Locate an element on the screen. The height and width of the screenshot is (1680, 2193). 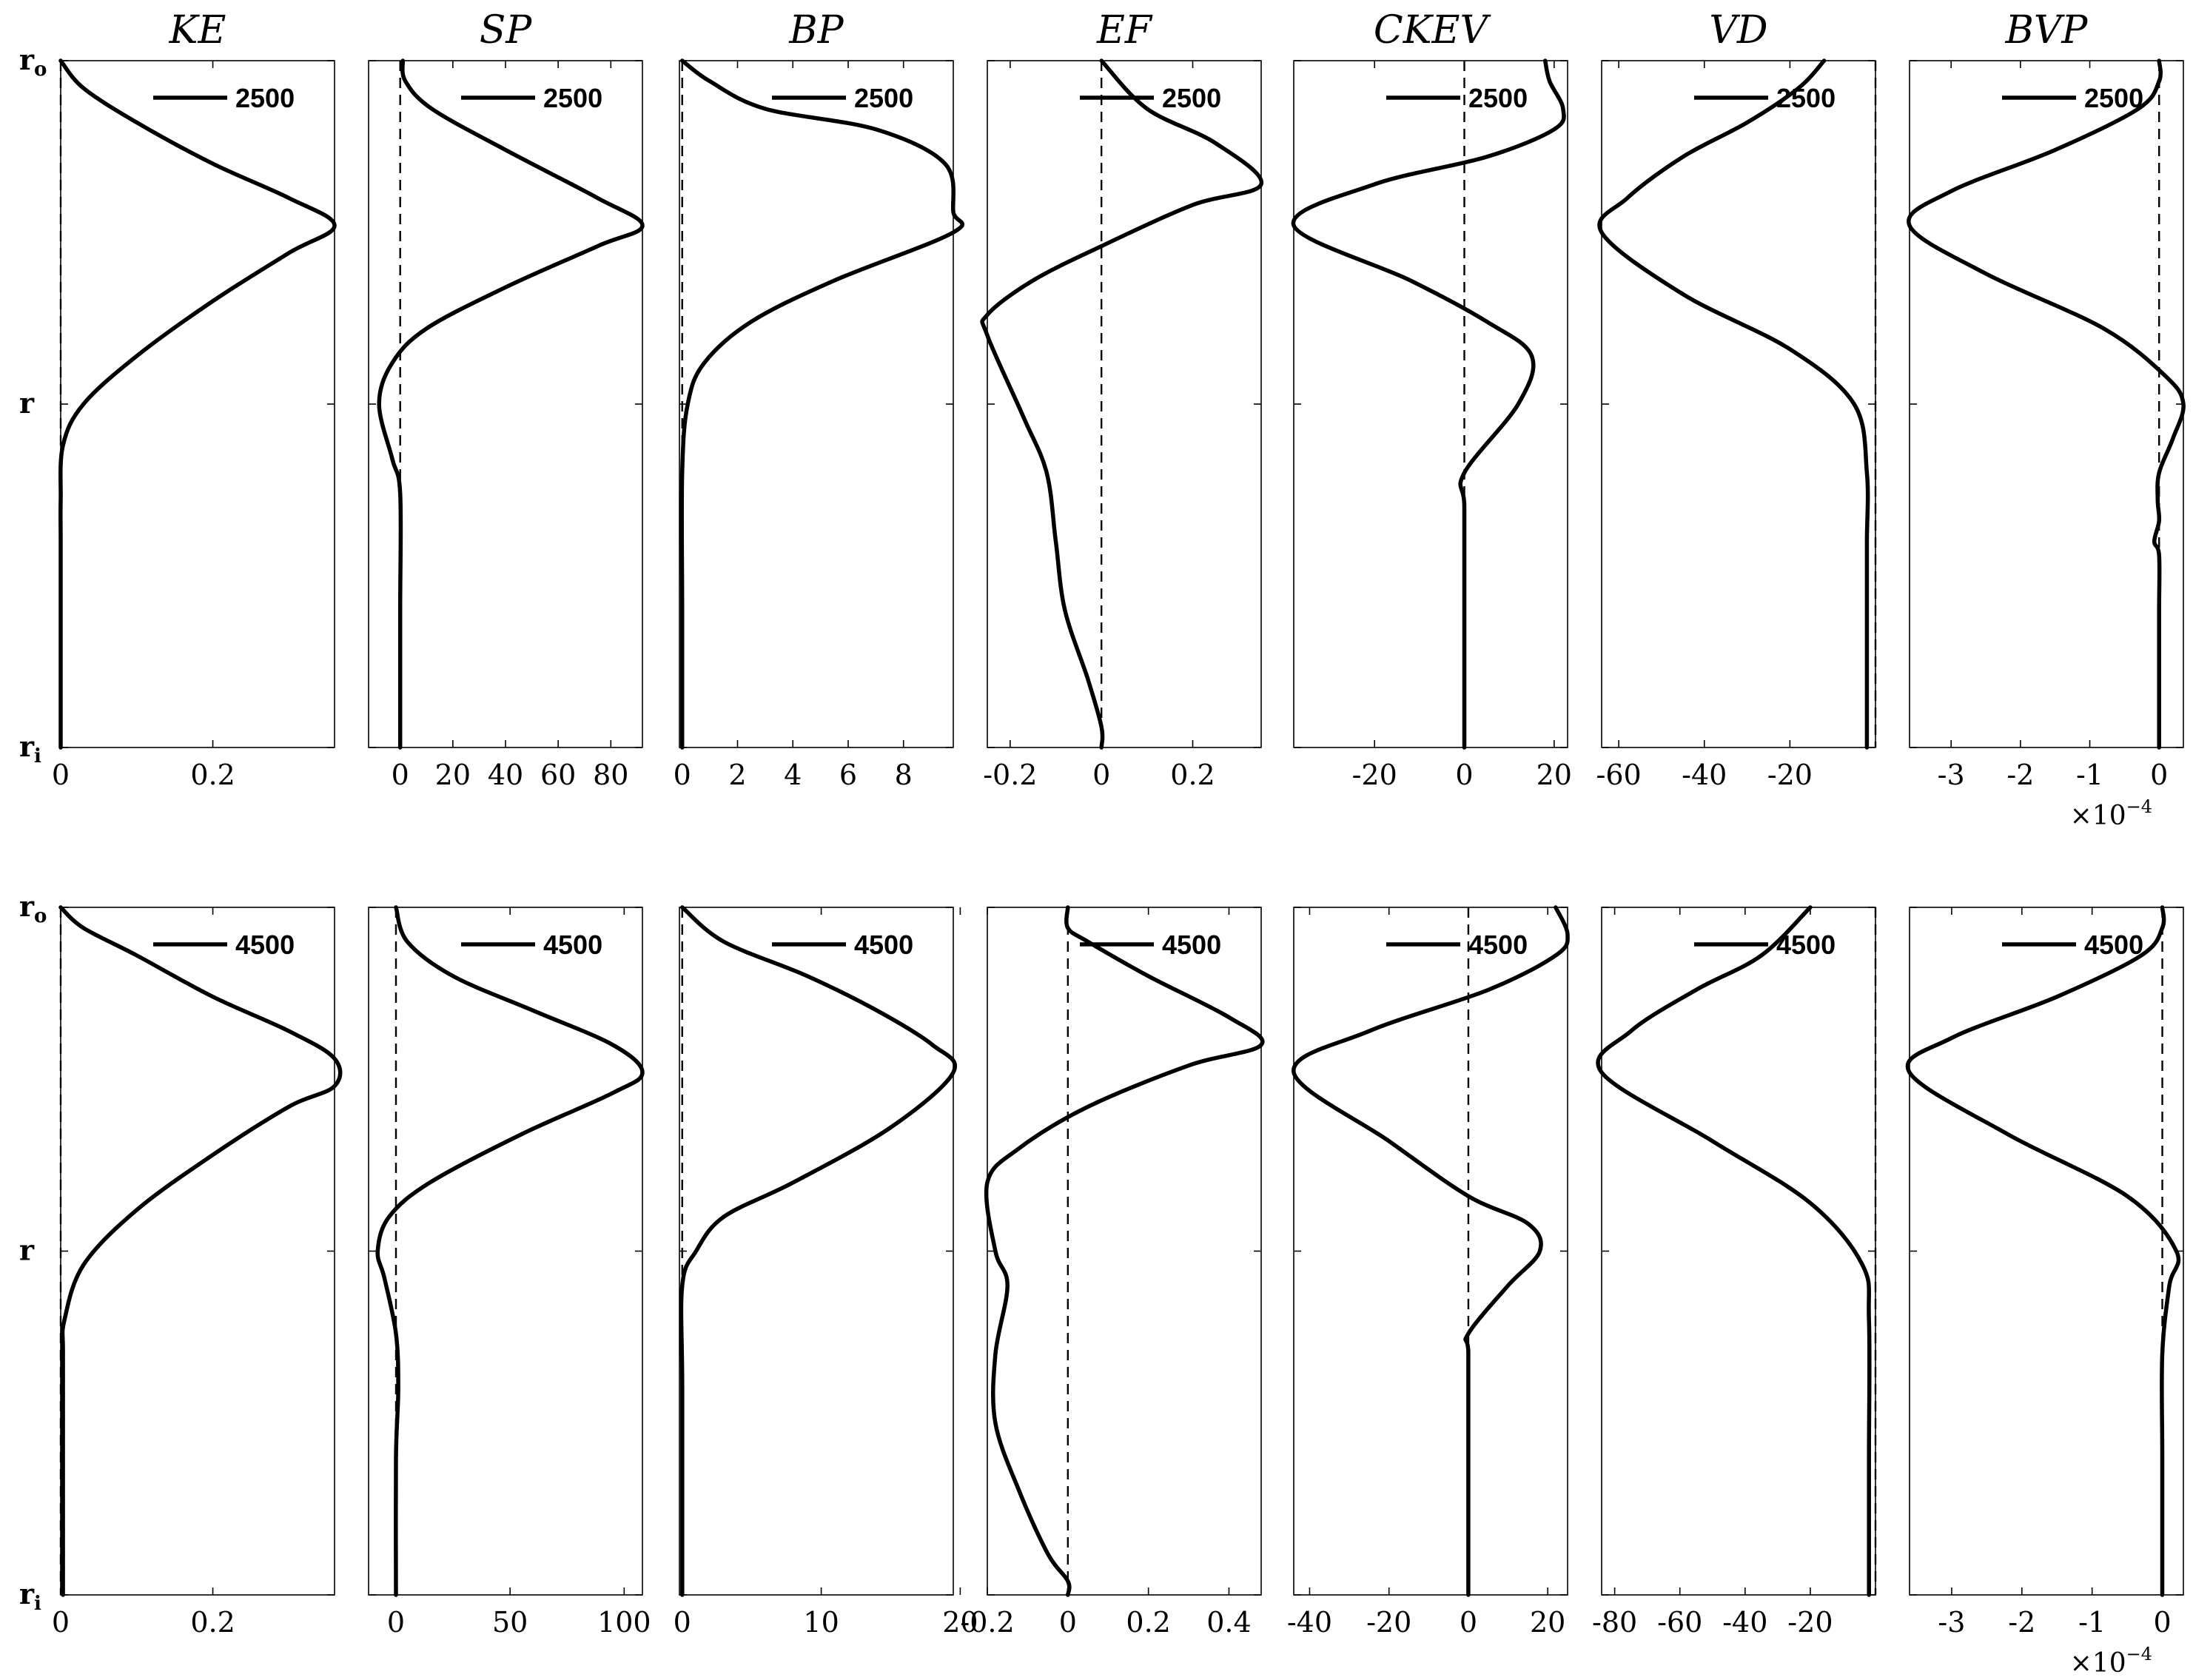
x-tick-label: 50 is located at coordinates (510, 1622).